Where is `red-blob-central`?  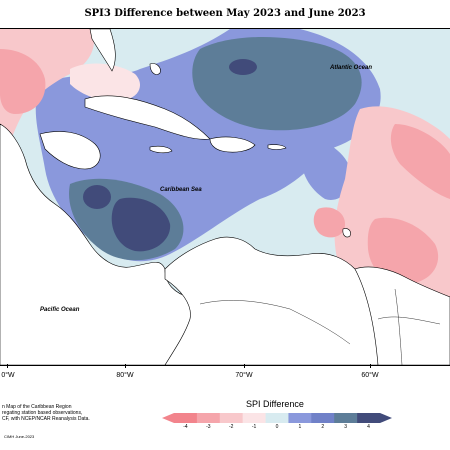 red-blob-central is located at coordinates (329, 222).